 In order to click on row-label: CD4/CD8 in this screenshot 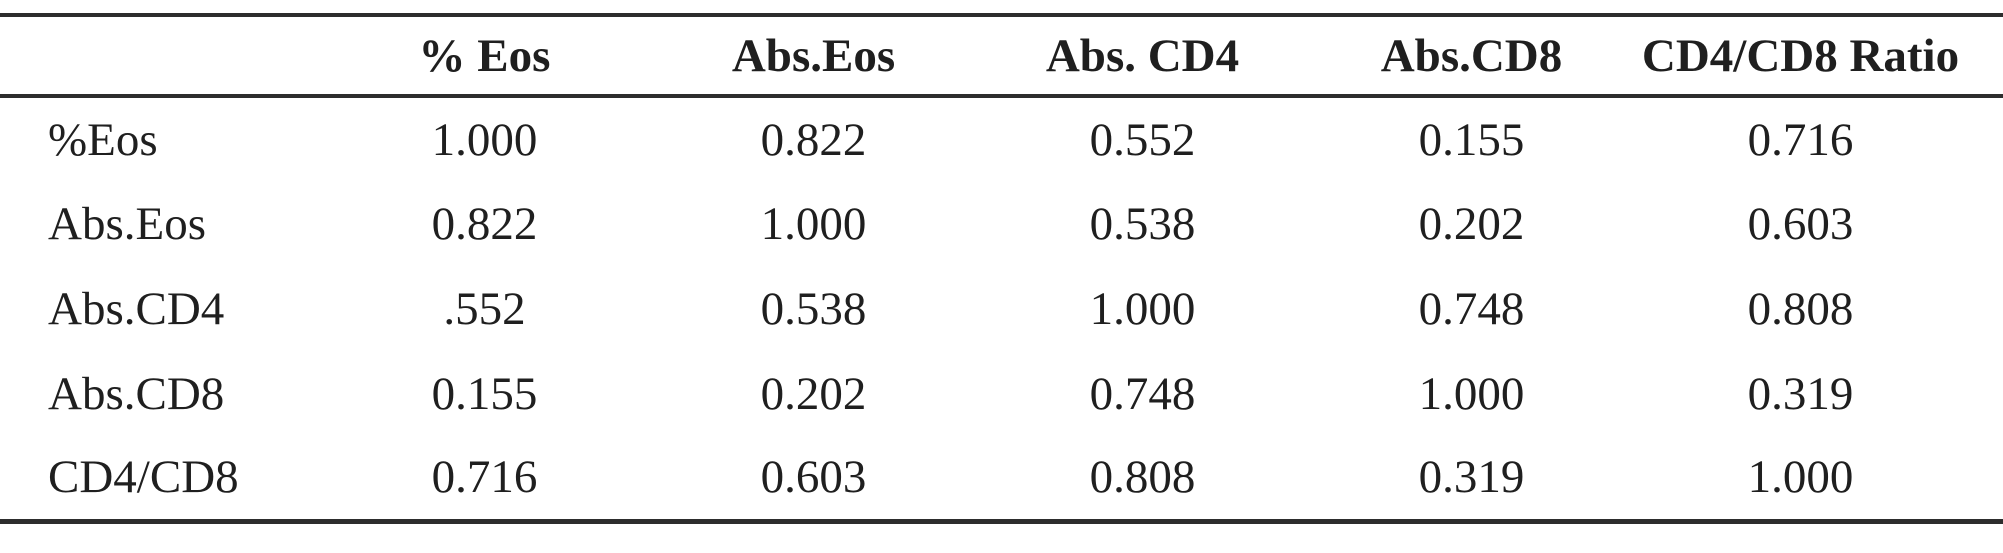, I will do `click(143, 477)`.